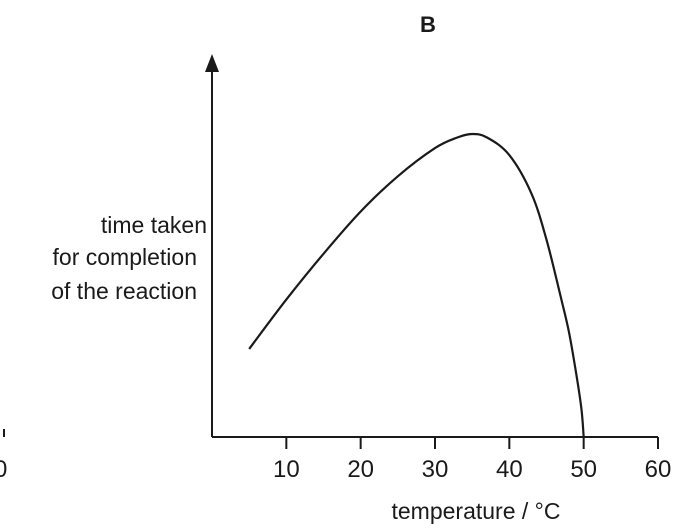 The height and width of the screenshot is (531, 688). I want to click on y-axis-label-line-2: for completion, so click(125, 257).